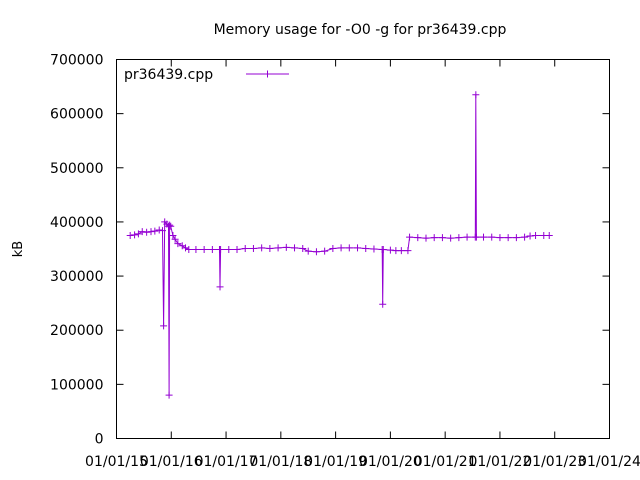 The width and height of the screenshot is (640, 480). What do you see at coordinates (76, 385) in the screenshot?
I see `y-tick-label: 100000` at bounding box center [76, 385].